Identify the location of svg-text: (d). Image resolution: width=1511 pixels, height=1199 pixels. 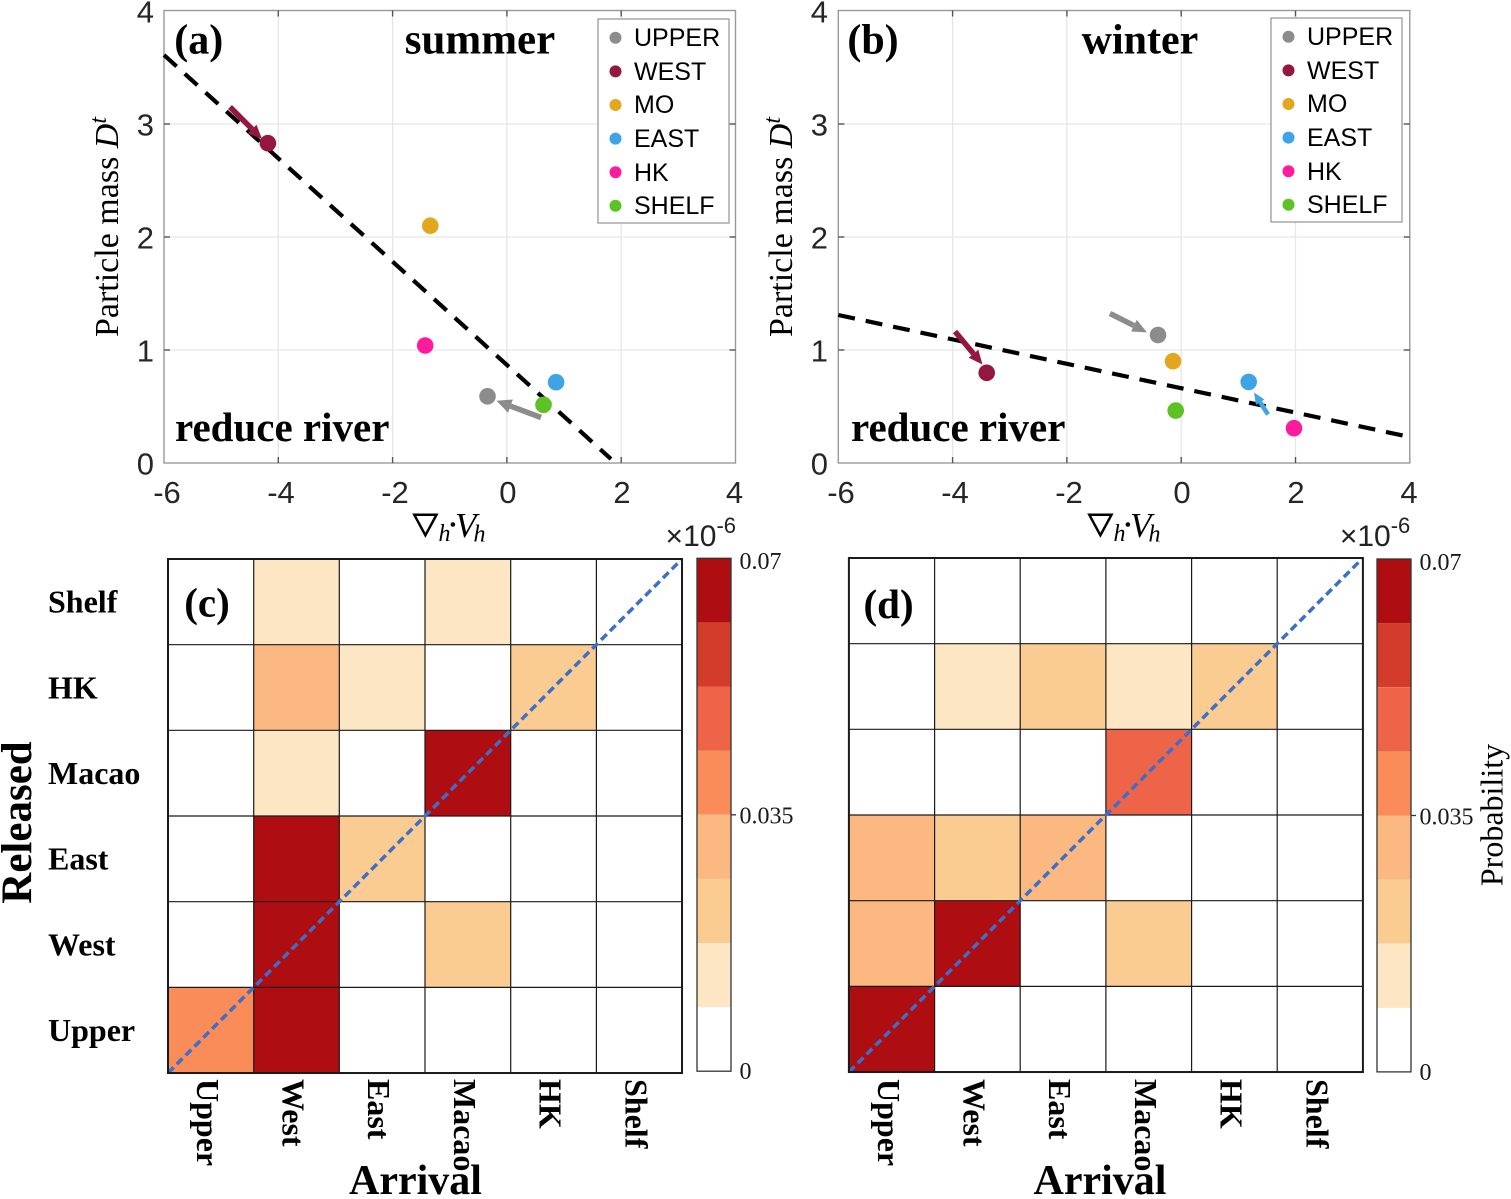
(889, 604).